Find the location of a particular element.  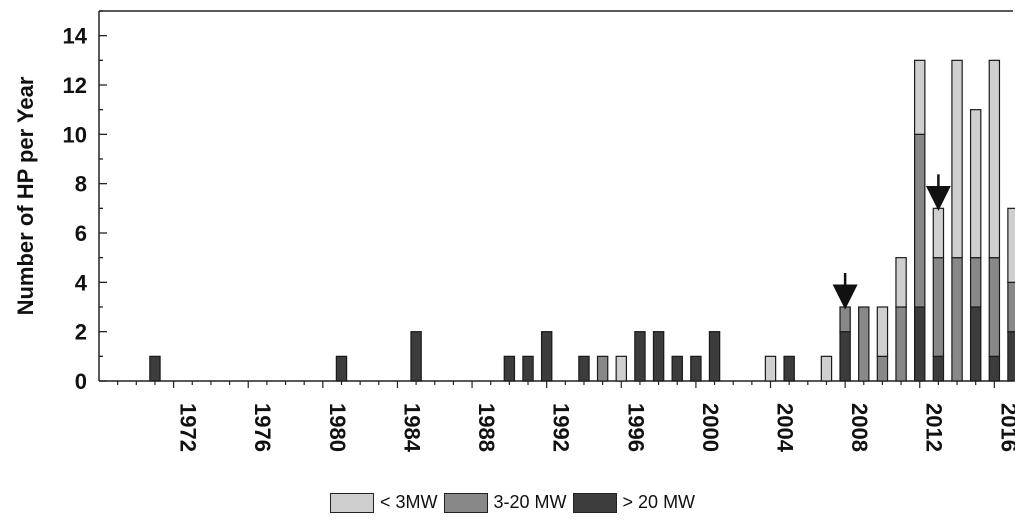

y-tick-label: 14 is located at coordinates (75, 36).